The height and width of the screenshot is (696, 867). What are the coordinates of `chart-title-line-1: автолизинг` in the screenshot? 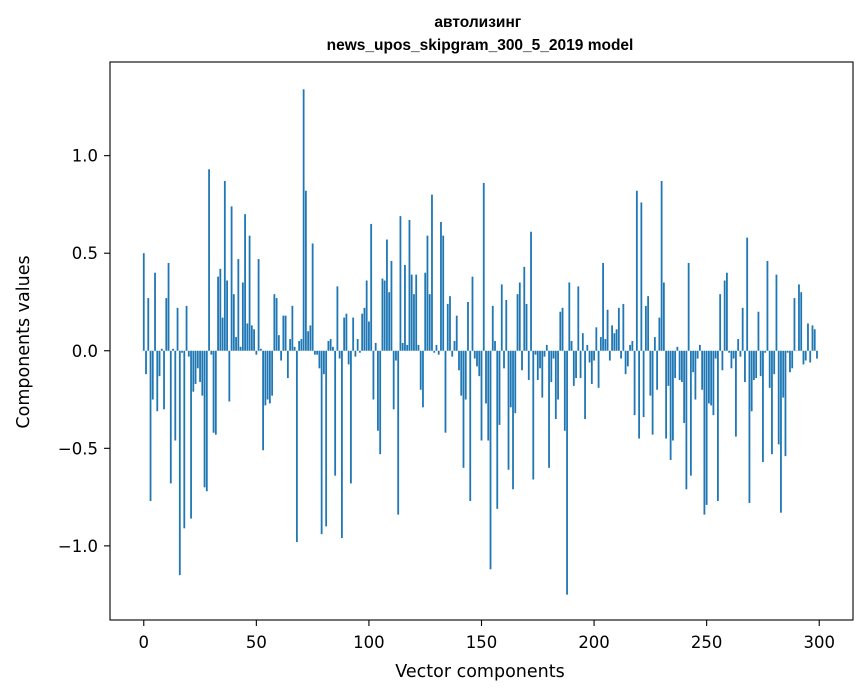 It's located at (477, 22).